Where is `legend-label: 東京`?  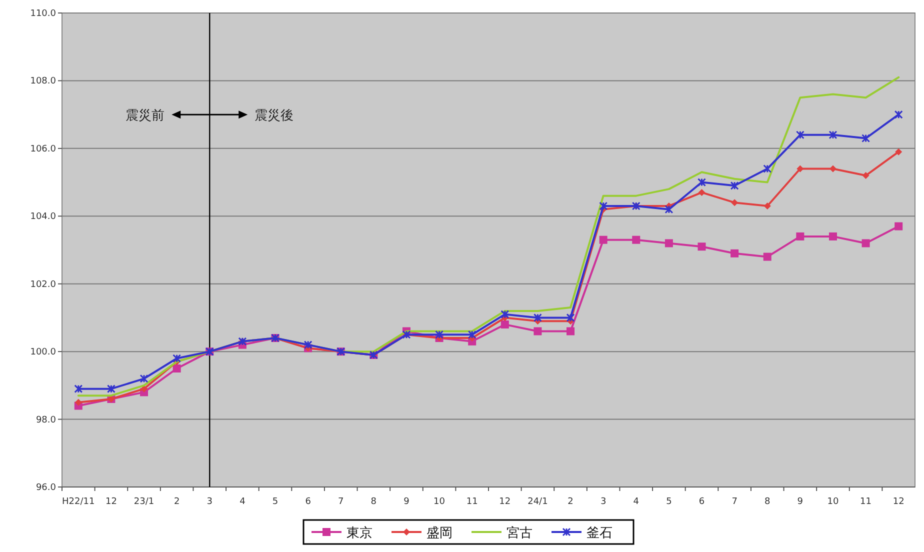 legend-label: 東京 is located at coordinates (359, 533).